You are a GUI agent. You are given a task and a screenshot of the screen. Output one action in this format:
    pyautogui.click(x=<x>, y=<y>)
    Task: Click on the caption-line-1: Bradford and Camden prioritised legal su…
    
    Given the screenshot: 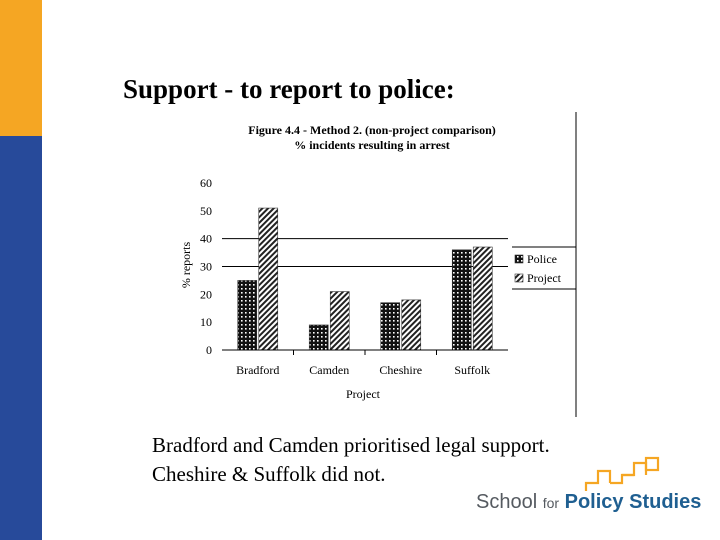 What is the action you would take?
    pyautogui.click(x=351, y=445)
    